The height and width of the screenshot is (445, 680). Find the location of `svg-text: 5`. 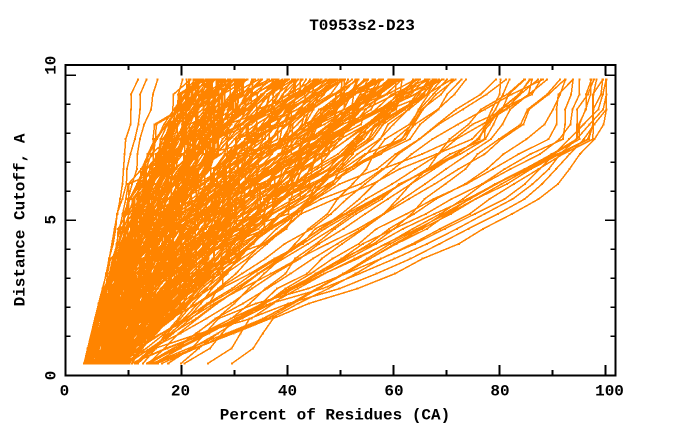

svg-text: 5 is located at coordinates (52, 220).